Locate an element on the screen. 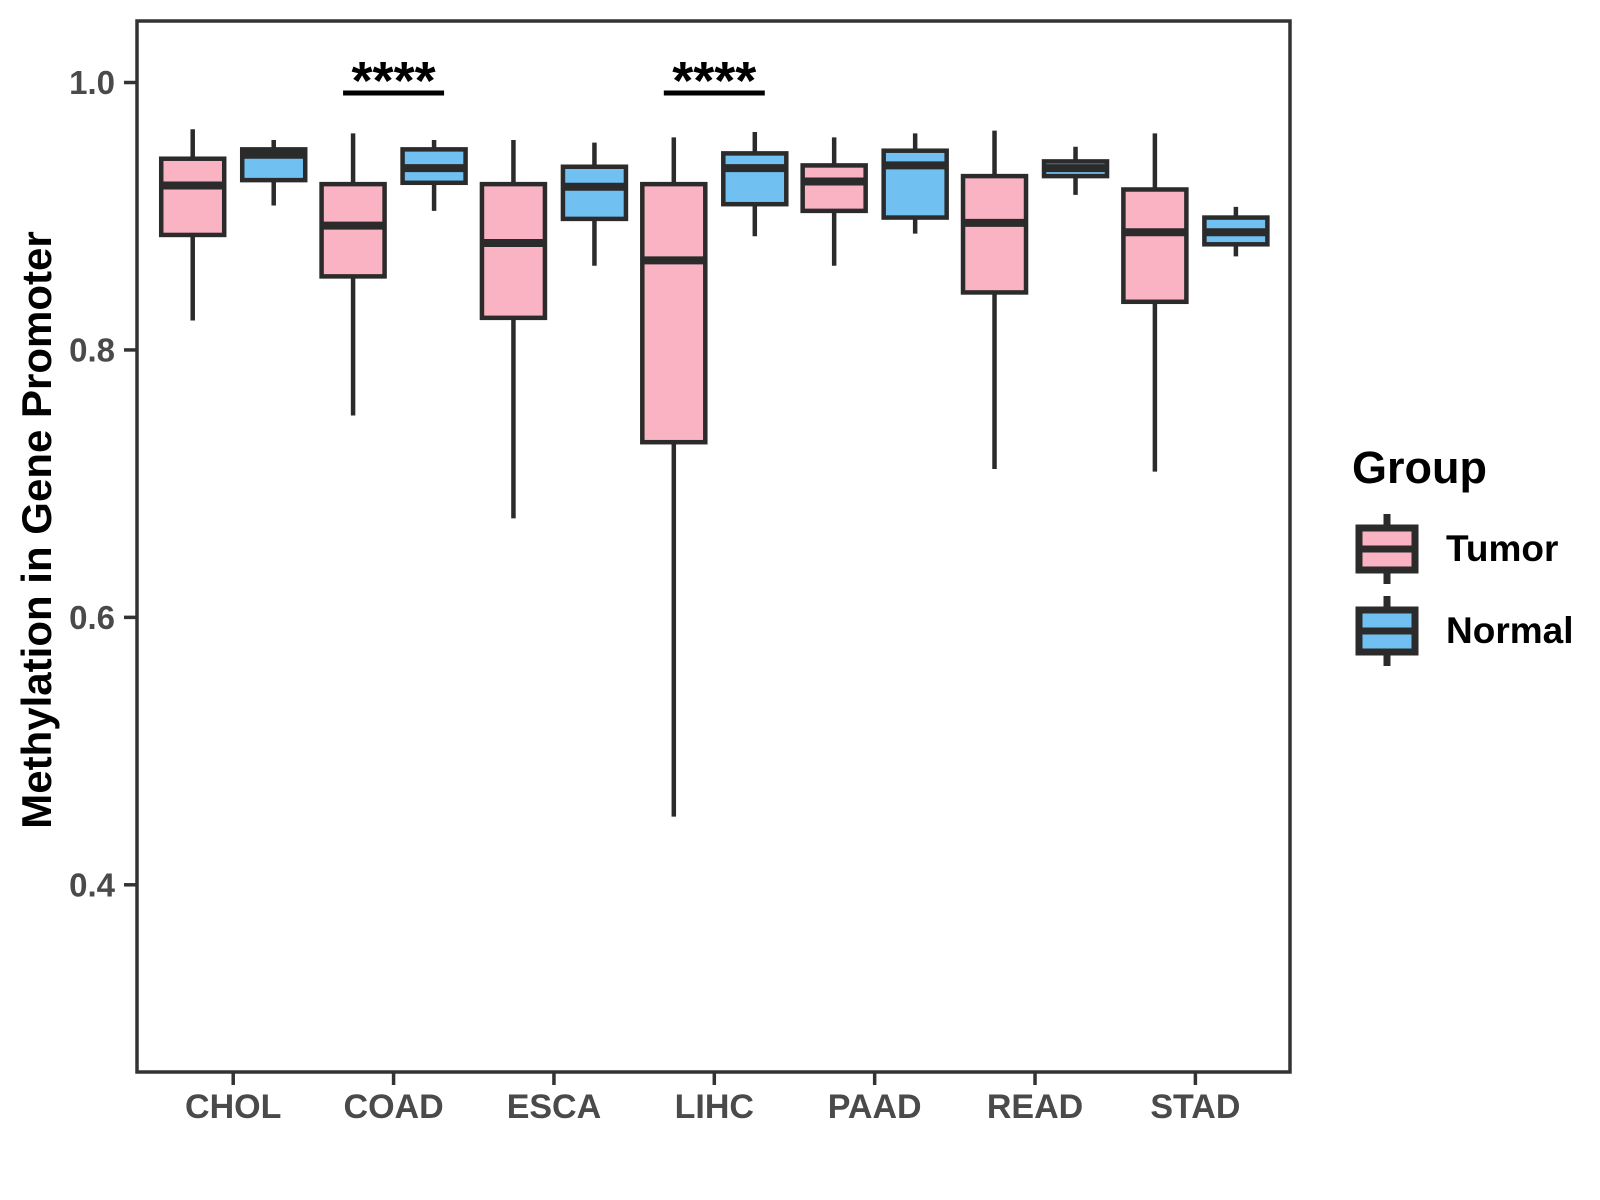 Image resolution: width=1600 pixels, height=1200 pixels. boxplot-glyph-tumor-icon is located at coordinates (1387, 549).